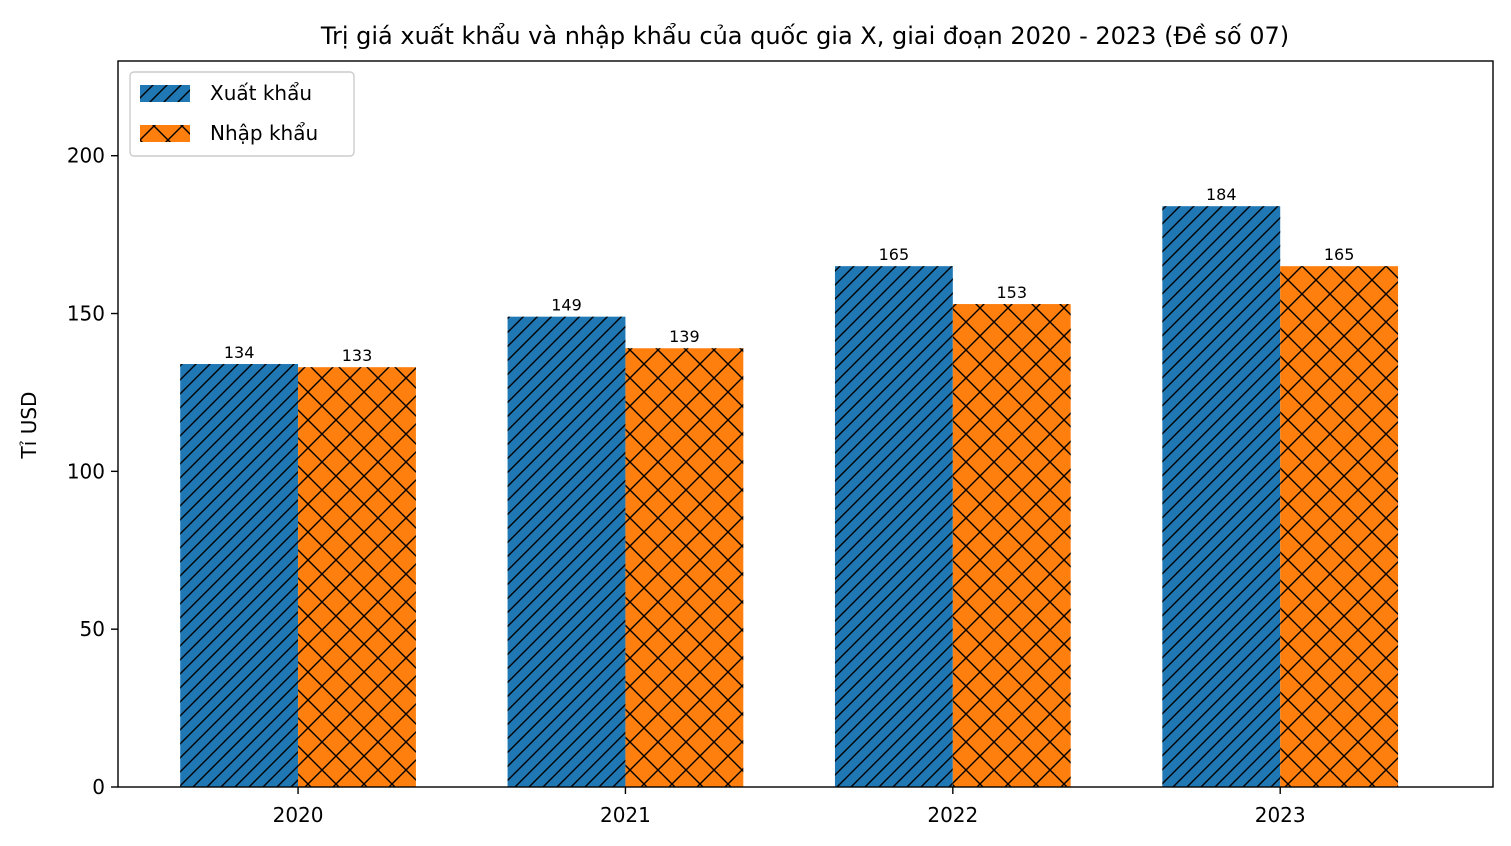 This screenshot has height=846, width=1511. What do you see at coordinates (239, 575) in the screenshot?
I see `bar-0-0-hatch` at bounding box center [239, 575].